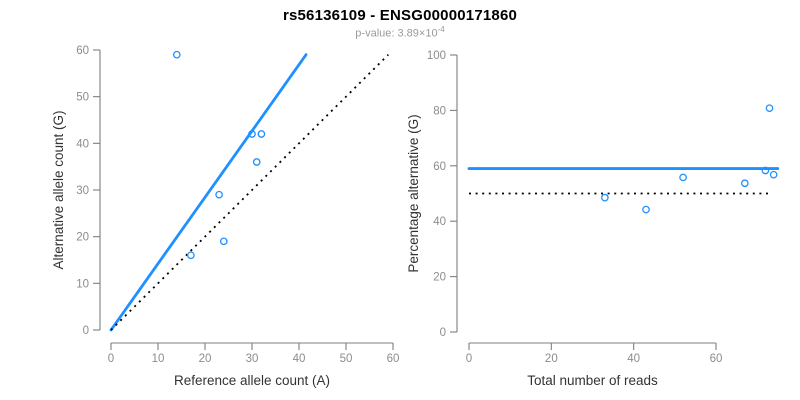 This screenshot has height=400, width=800. I want to click on figure-subtitle: p-value: 3.89×10-4, so click(400, 32).